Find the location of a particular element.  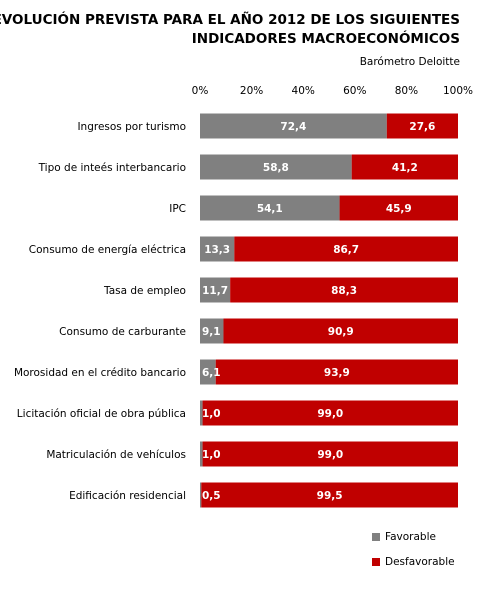

legend-label-favorable: Favorable is located at coordinates (410, 537).